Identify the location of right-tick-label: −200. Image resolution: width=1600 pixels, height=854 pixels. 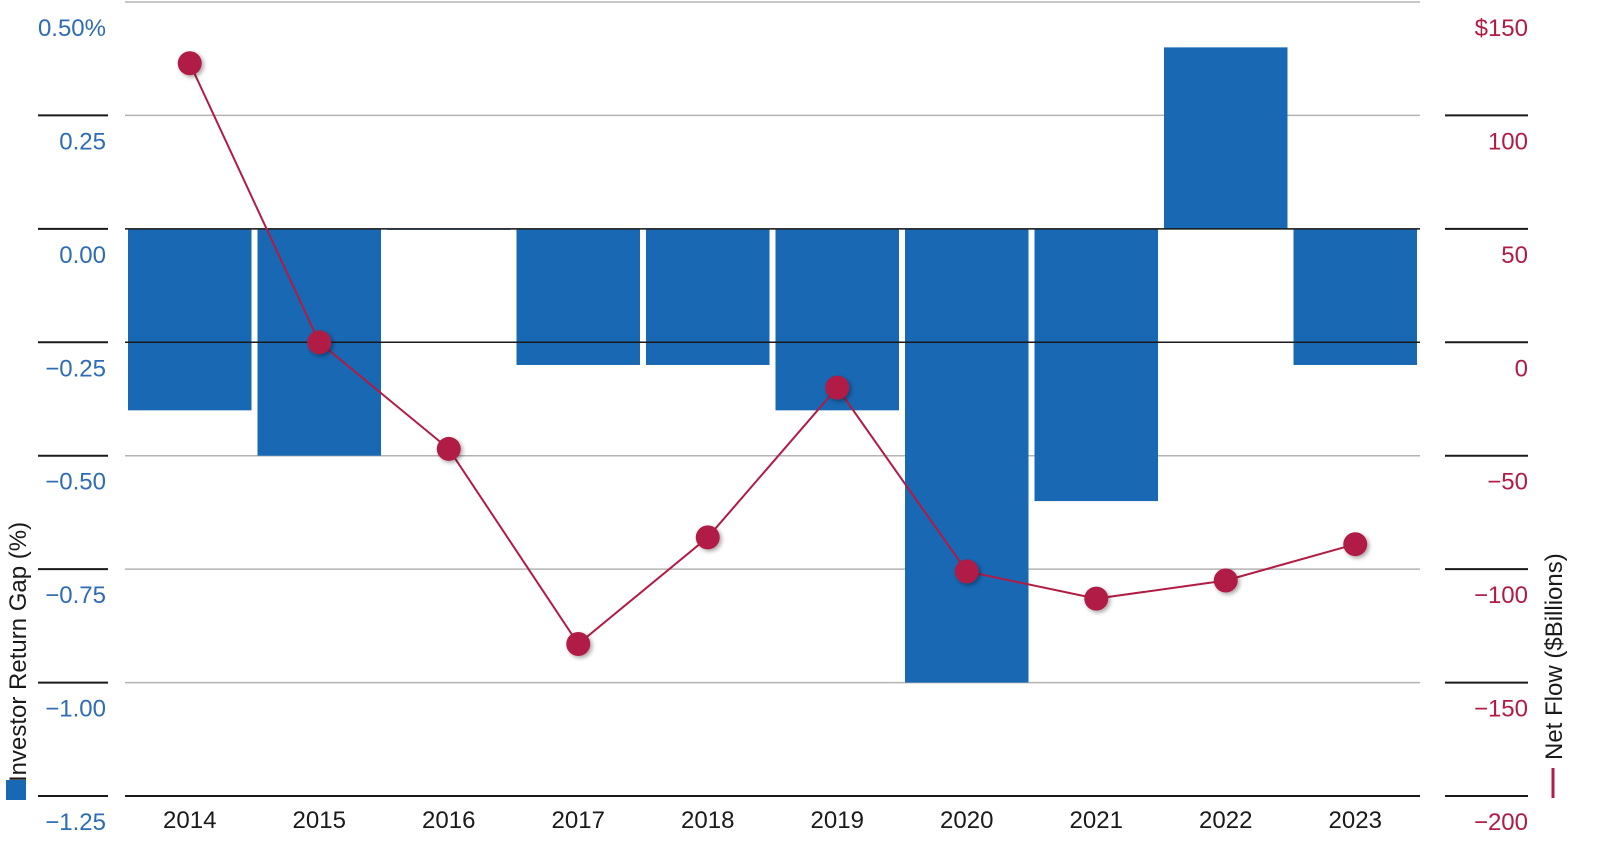
(1501, 822).